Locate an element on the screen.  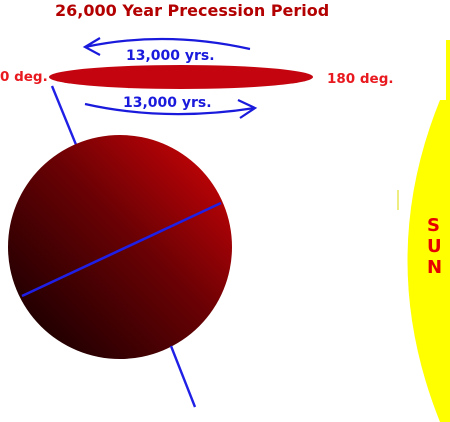
right-arrowhead-icon is located at coordinates (247, 109).